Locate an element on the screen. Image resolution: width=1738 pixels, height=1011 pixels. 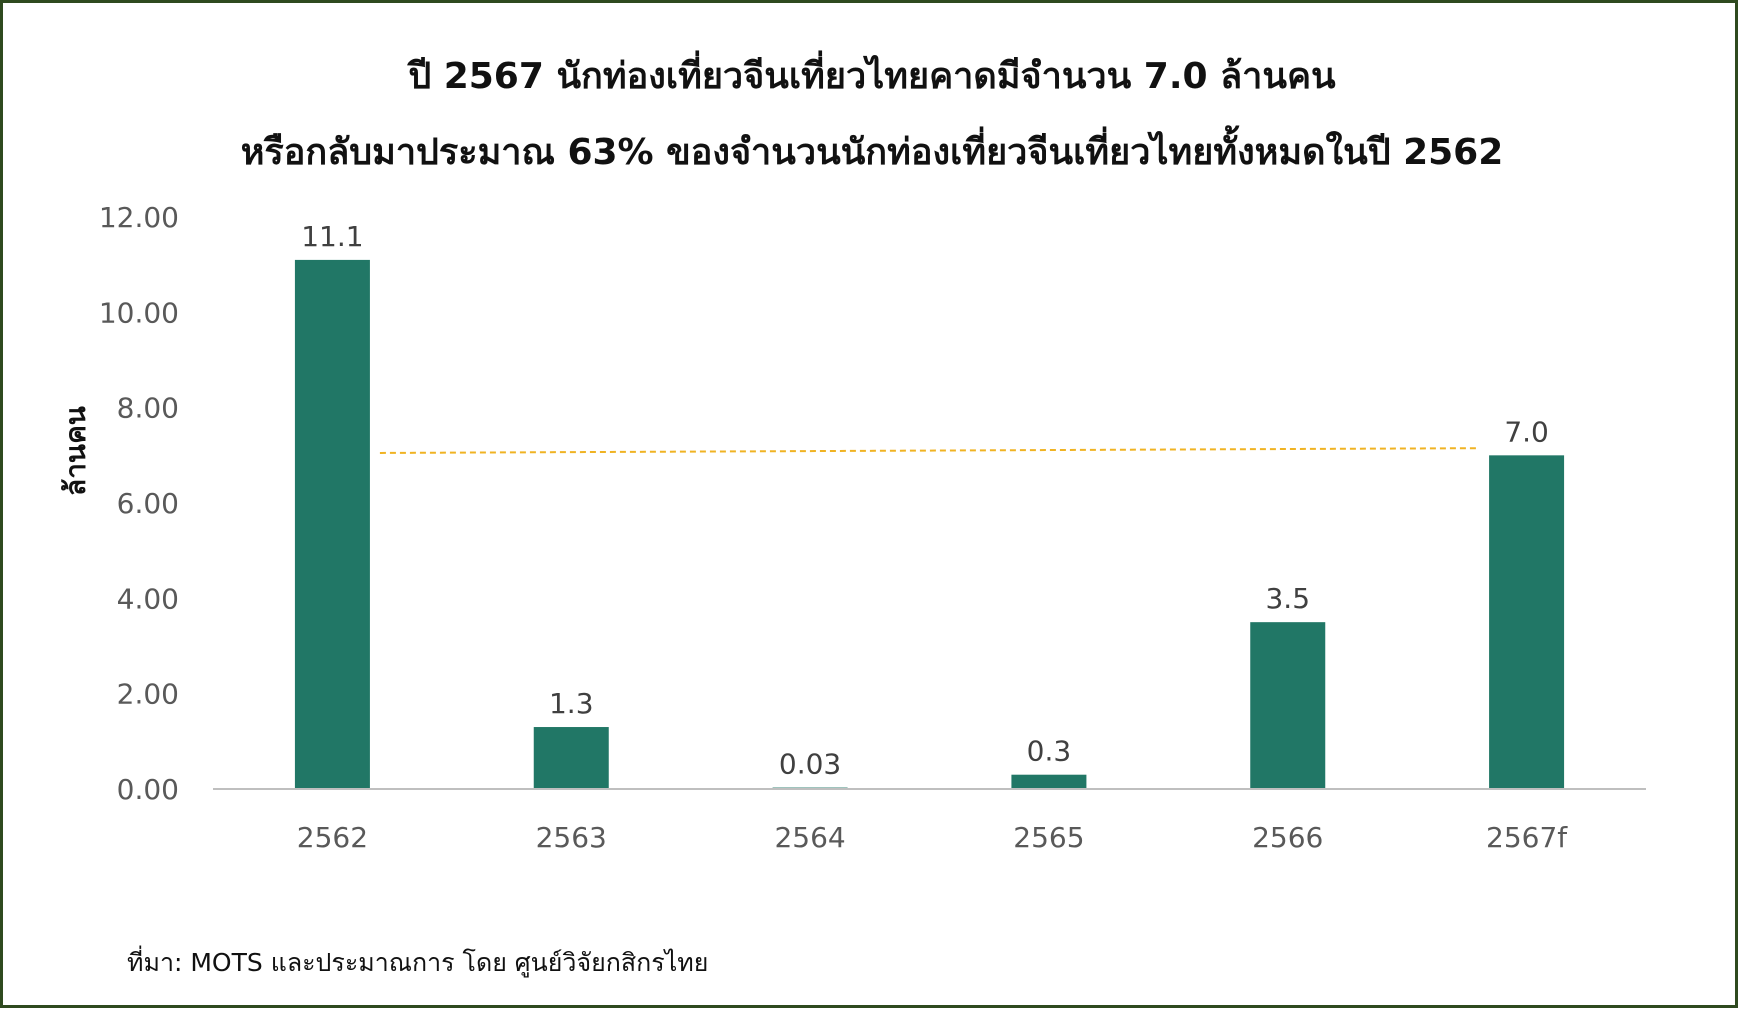
y-axis: 0.00 2.00 4.00 6.00 8.00 10.00 12.00 is located at coordinates (139, 503).